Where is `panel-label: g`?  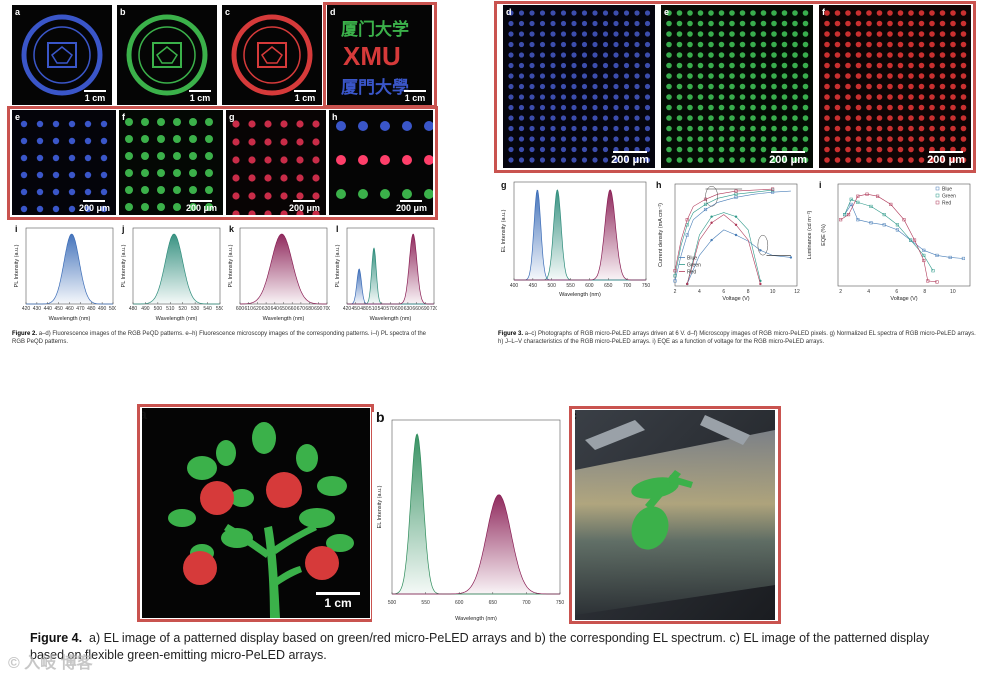
panel-label: g is located at coordinates (232, 117).